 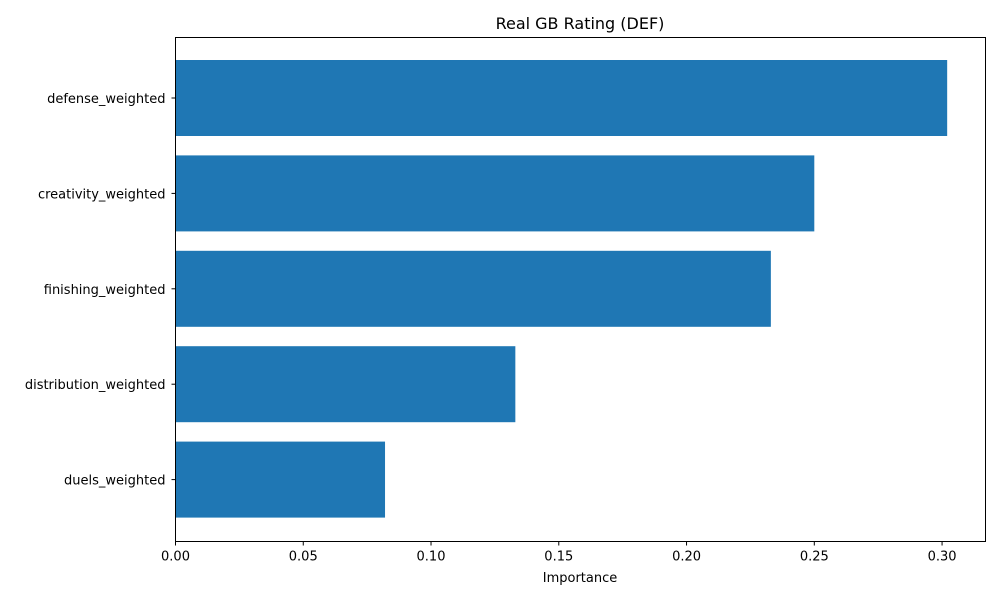 What do you see at coordinates (175, 557) in the screenshot?
I see `x-tick-label: 0.00` at bounding box center [175, 557].